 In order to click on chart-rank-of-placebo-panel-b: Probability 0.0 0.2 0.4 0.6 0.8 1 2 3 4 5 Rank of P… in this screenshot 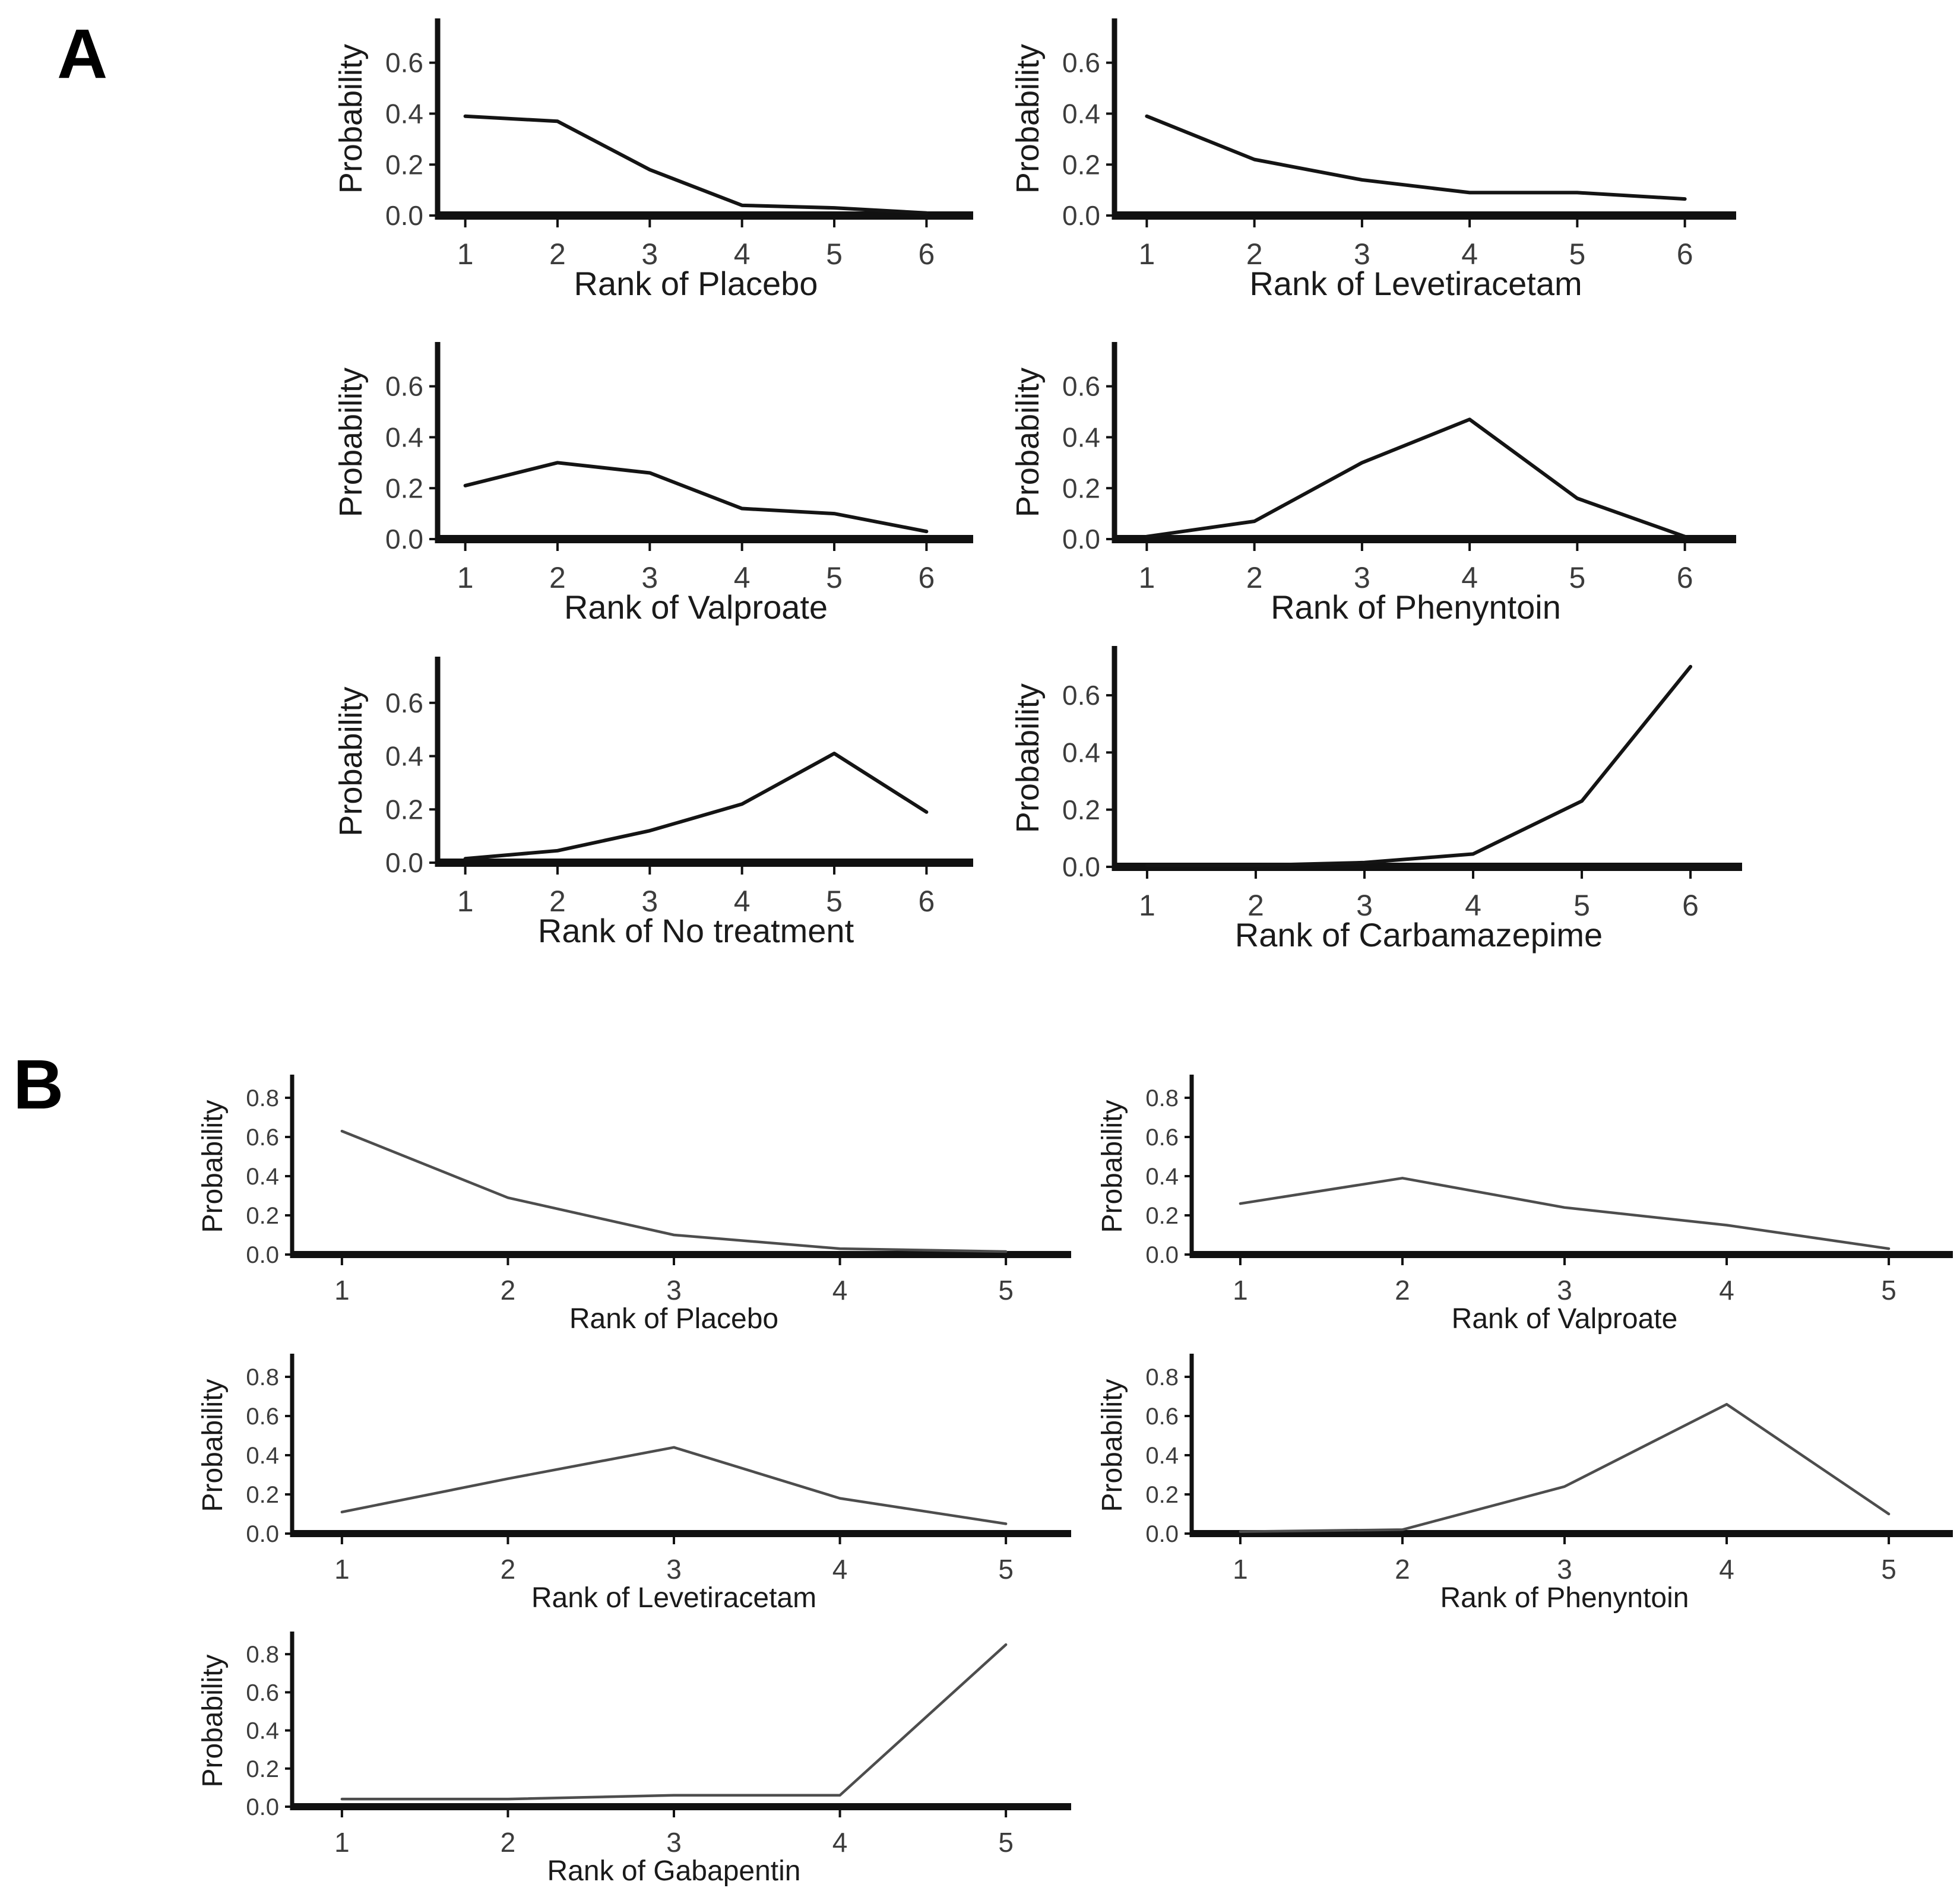, I will do `click(635, 1201)`.